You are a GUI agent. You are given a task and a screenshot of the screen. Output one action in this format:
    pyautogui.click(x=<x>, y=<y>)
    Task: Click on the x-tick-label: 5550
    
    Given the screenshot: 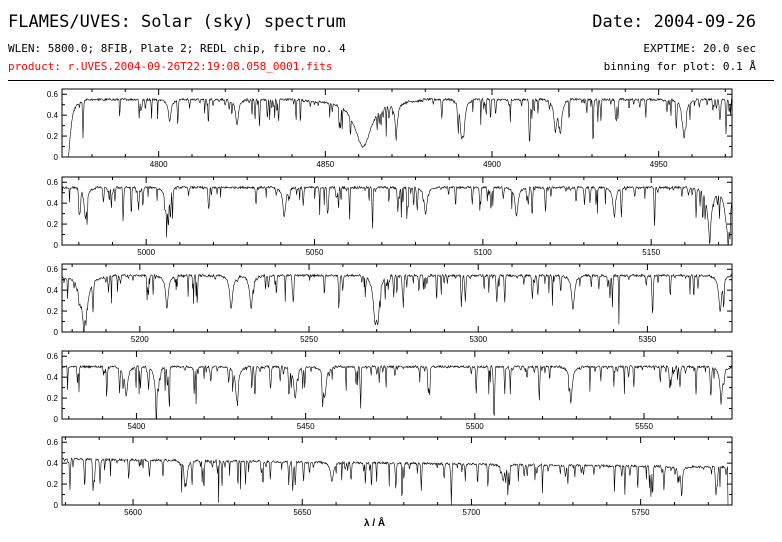 What is the action you would take?
    pyautogui.click(x=644, y=426)
    